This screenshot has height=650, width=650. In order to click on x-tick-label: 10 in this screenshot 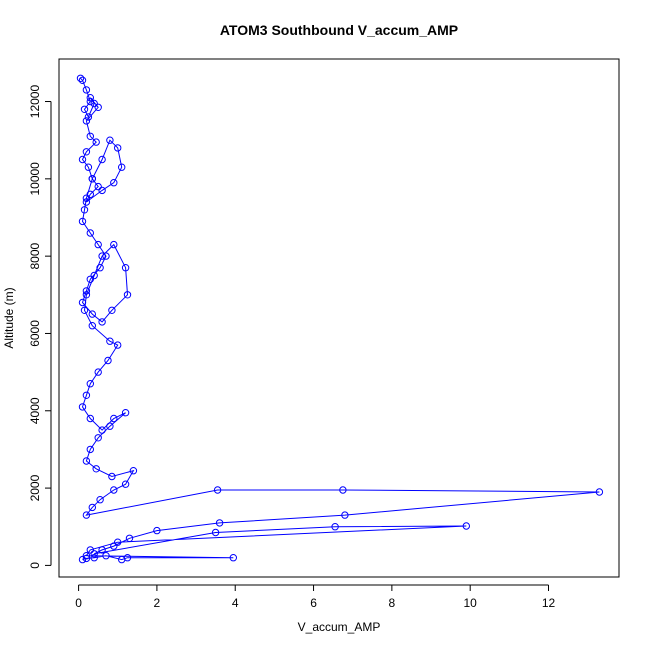, I will do `click(471, 603)`.